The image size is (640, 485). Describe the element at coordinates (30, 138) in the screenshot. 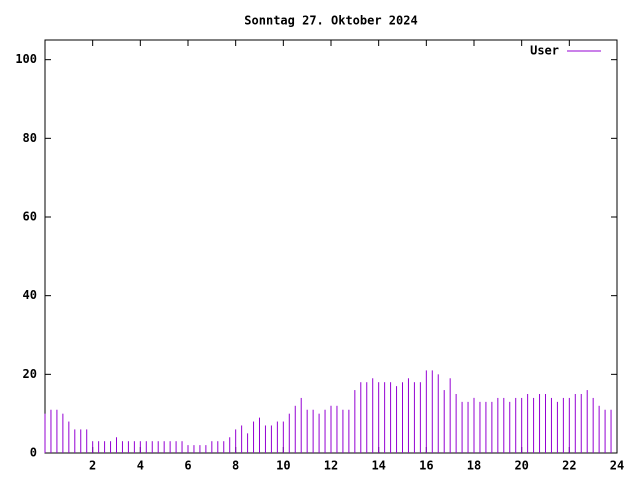

I see `y-tick-label: 80` at that location.